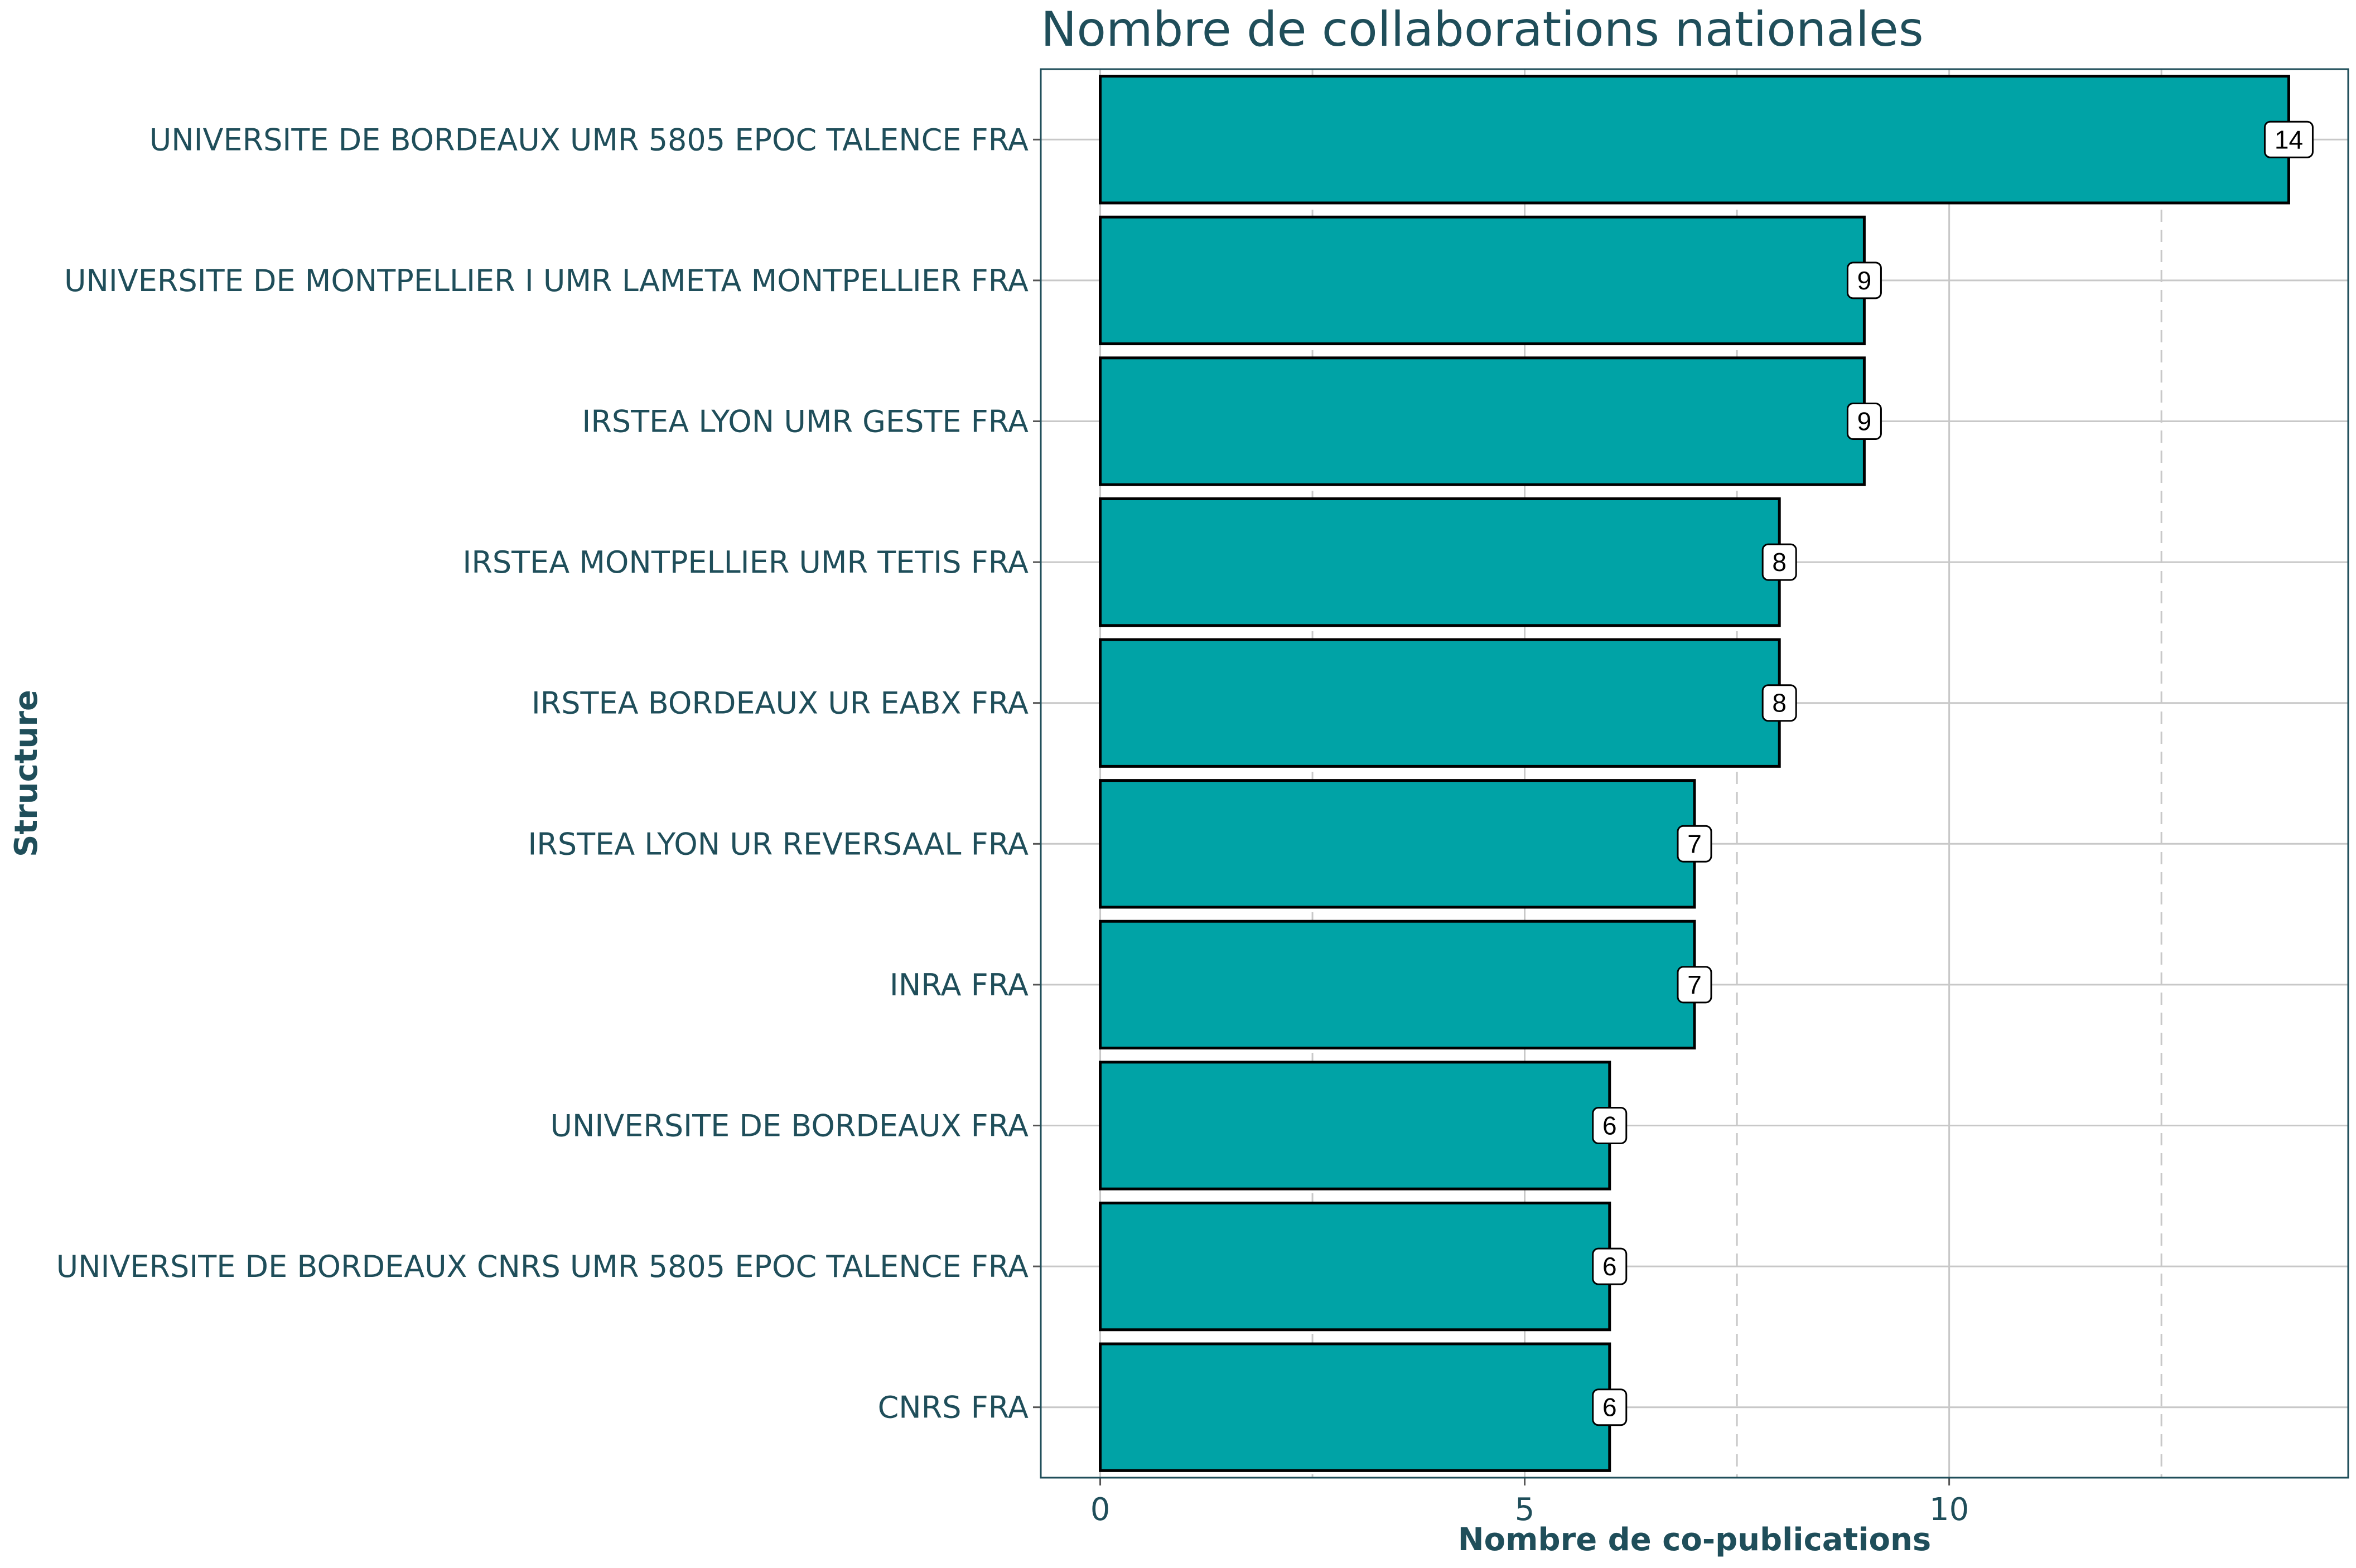  What do you see at coordinates (26, 773) in the screenshot?
I see `y-axis-title: Structure` at bounding box center [26, 773].